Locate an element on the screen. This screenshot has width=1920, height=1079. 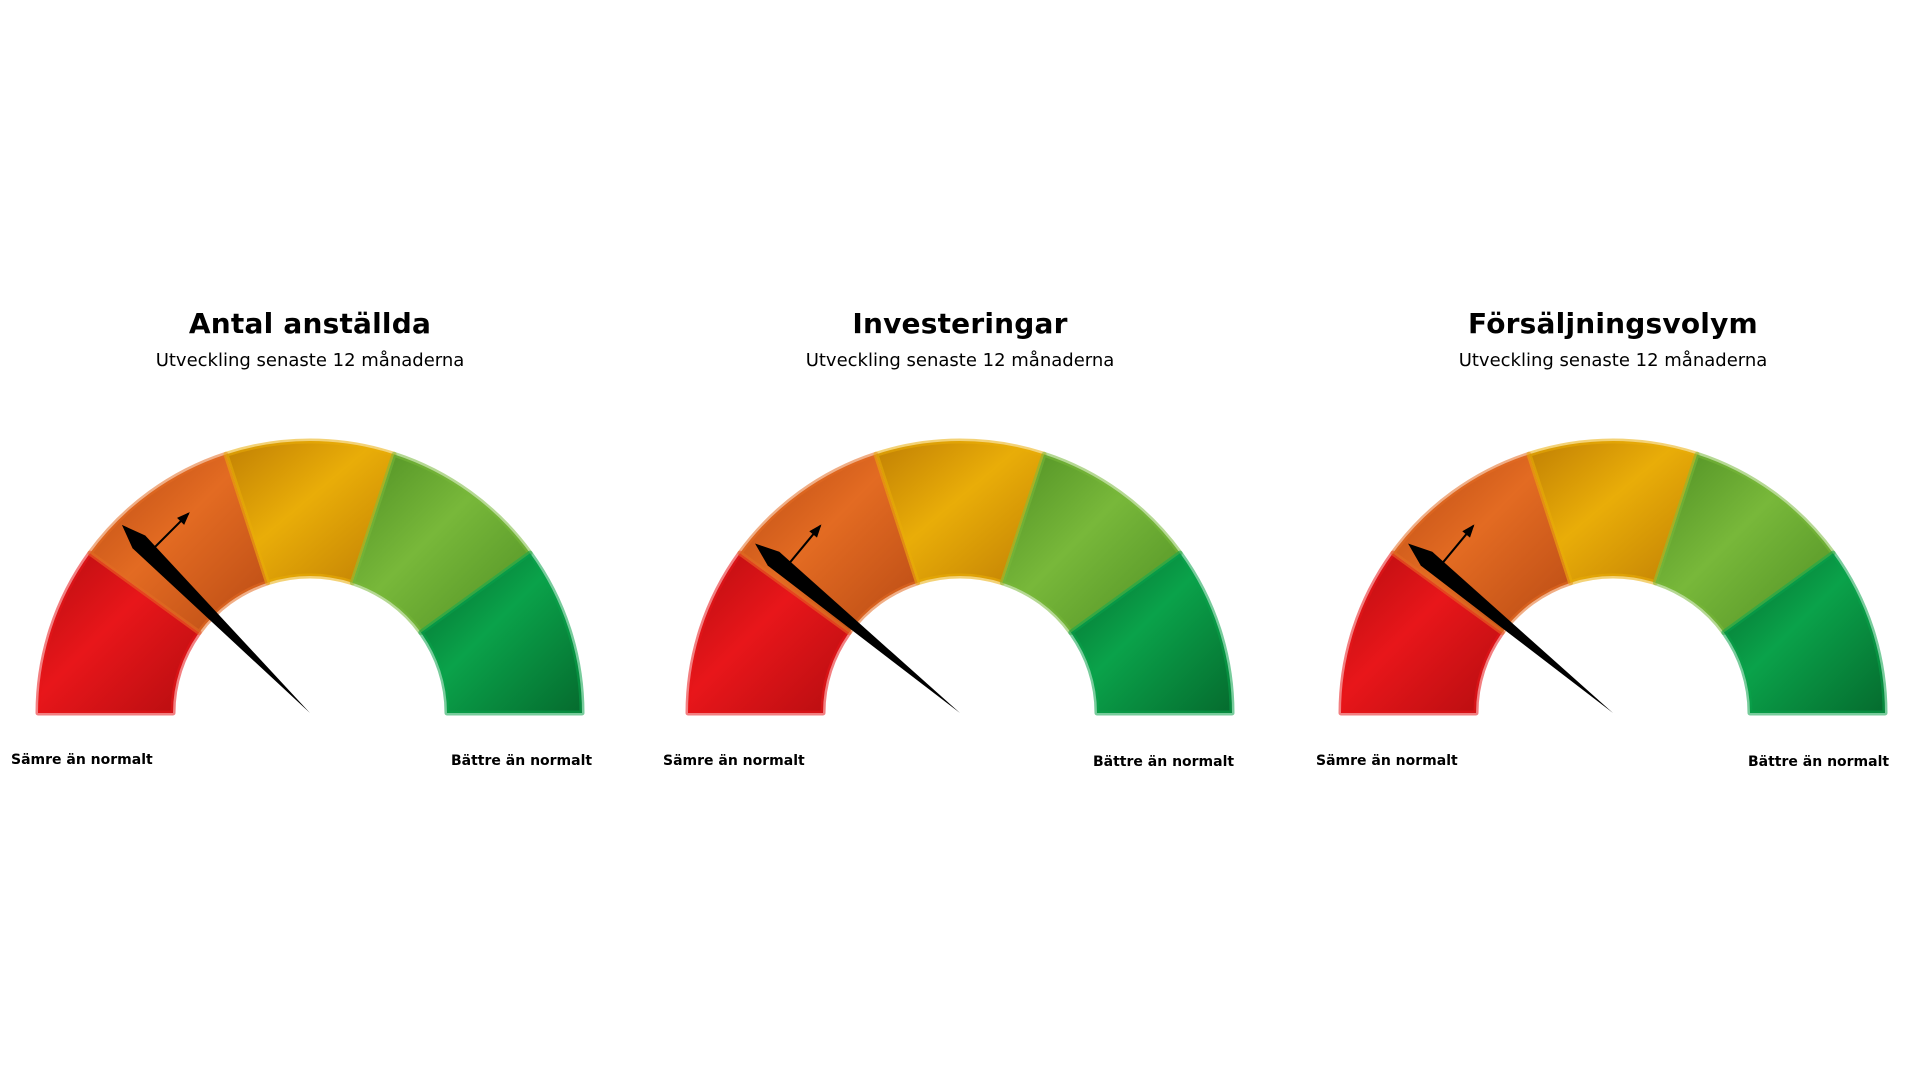
gauge-title: Antal anställda is located at coordinates (310, 323).